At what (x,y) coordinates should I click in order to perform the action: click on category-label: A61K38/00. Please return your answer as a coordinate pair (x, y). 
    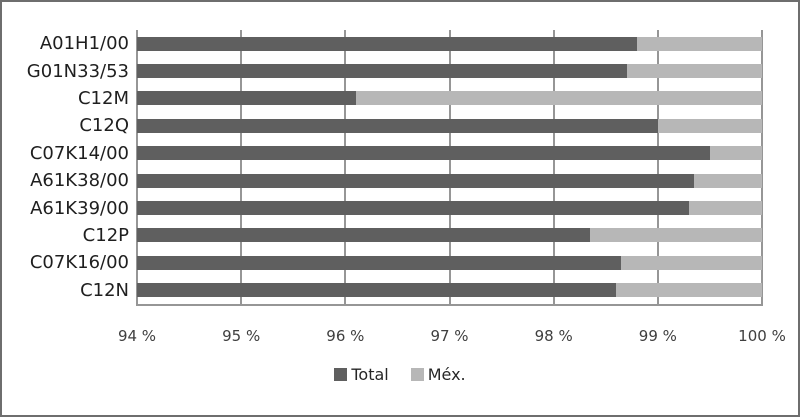
    Looking at the image, I should click on (79, 181).